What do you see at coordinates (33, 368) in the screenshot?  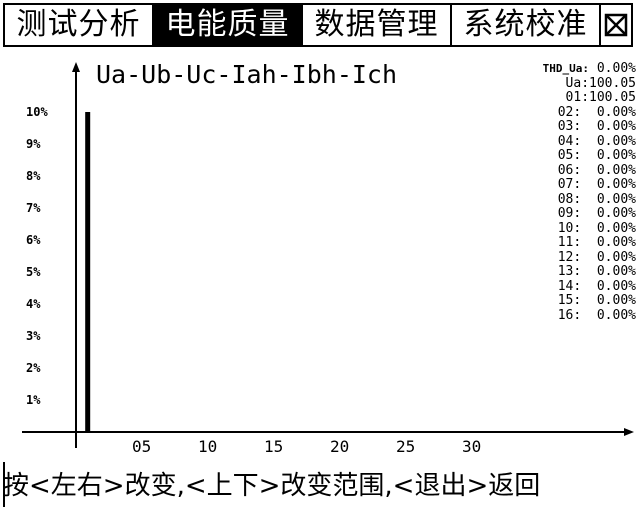 I see `y-tick-label: 2%` at bounding box center [33, 368].